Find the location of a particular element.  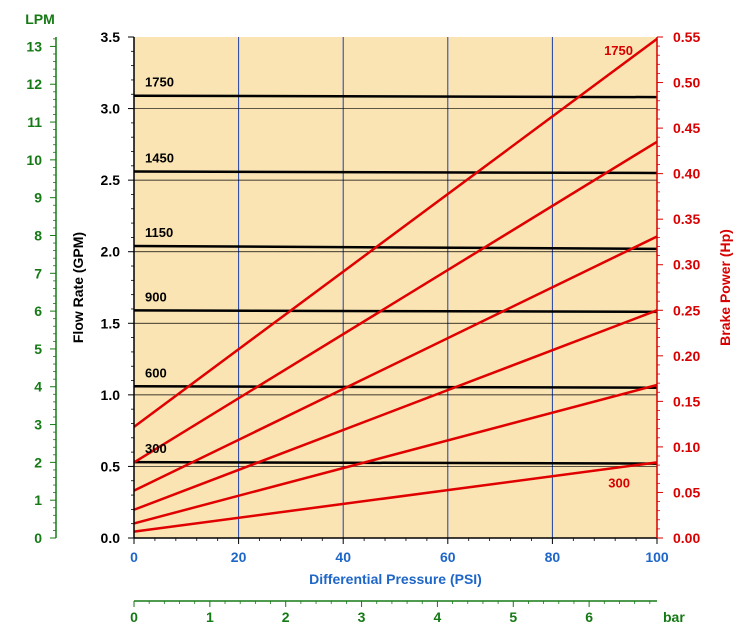

lpm-axis-tick-label: 11 is located at coordinates (34, 122).